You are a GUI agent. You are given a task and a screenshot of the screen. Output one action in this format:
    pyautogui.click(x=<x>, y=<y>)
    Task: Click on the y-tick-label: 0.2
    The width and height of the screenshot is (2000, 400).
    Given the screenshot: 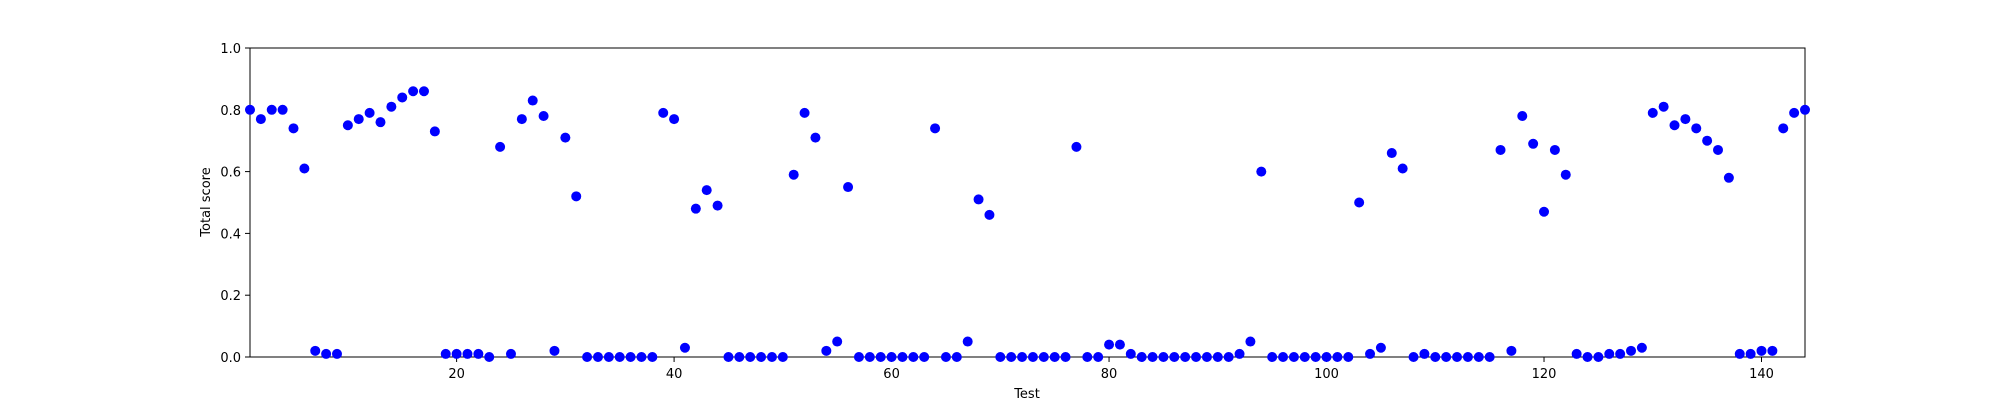 What is the action you would take?
    pyautogui.click(x=230, y=296)
    